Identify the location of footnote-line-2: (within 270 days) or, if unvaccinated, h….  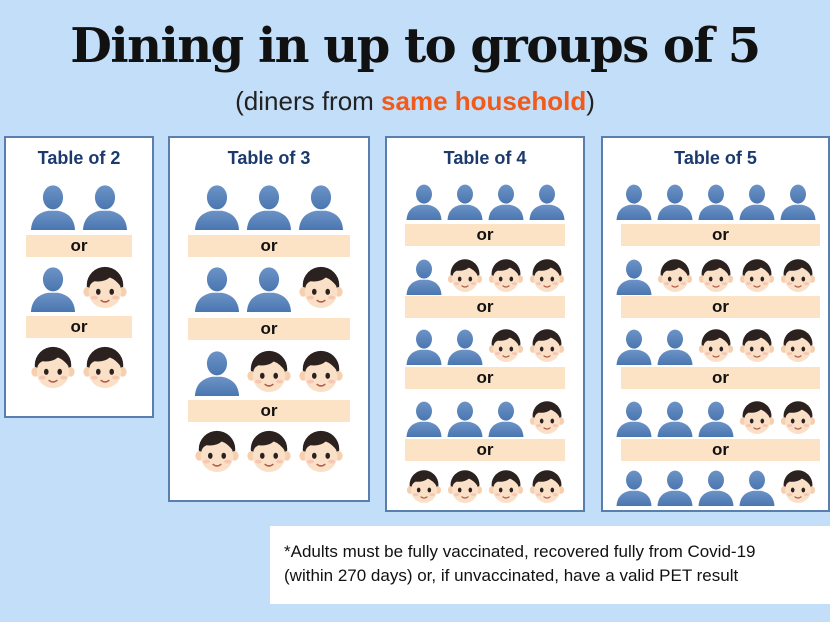
(511, 575).